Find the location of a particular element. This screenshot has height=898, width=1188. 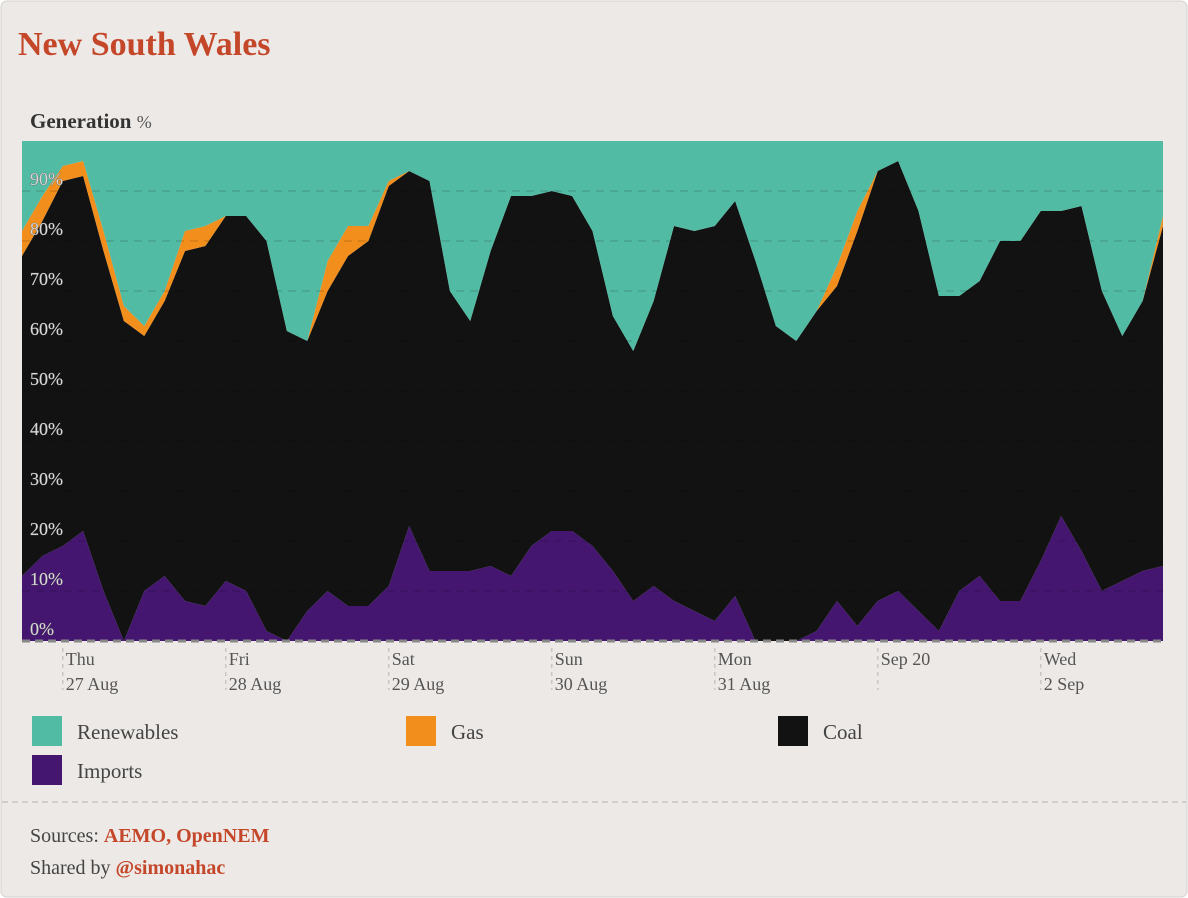

x-tick-label: Thu is located at coordinates (80, 659).